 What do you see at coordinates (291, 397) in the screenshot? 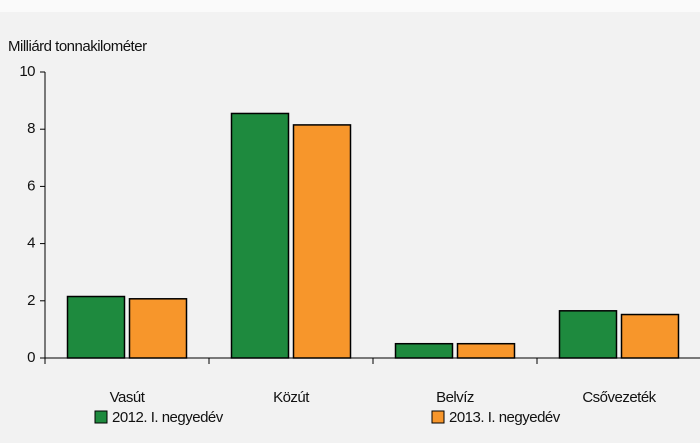
I see `x-tick-label: Közút` at bounding box center [291, 397].